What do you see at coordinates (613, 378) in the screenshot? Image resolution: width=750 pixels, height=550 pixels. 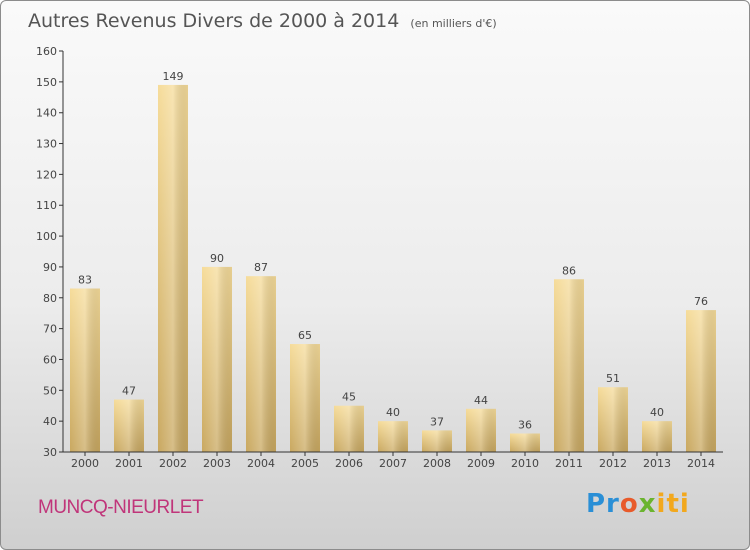 I see `bar-value-label: 51` at bounding box center [613, 378].